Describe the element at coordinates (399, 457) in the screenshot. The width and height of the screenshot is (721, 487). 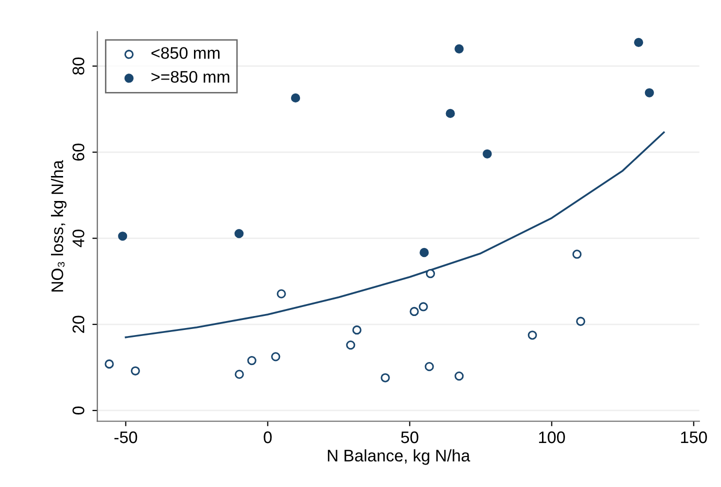
I see `x-axis-title: N Balance, kg N/ha` at that location.